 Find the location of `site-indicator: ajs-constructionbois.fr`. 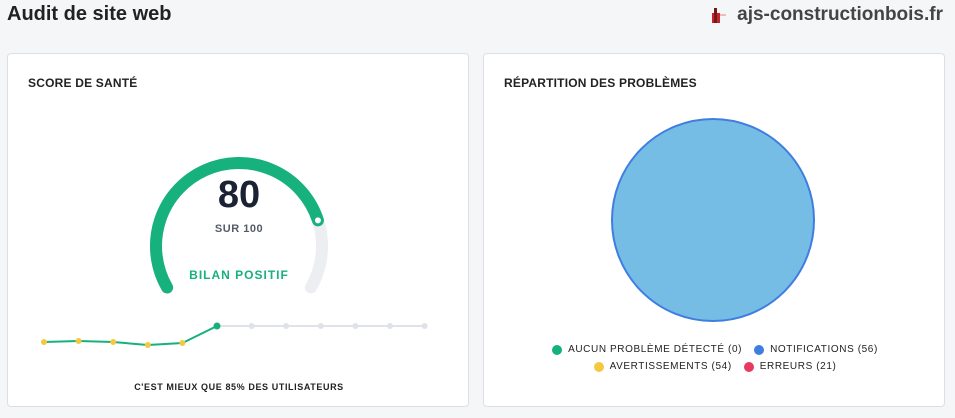

site-indicator: ajs-constructionbois.fr is located at coordinates (826, 15).